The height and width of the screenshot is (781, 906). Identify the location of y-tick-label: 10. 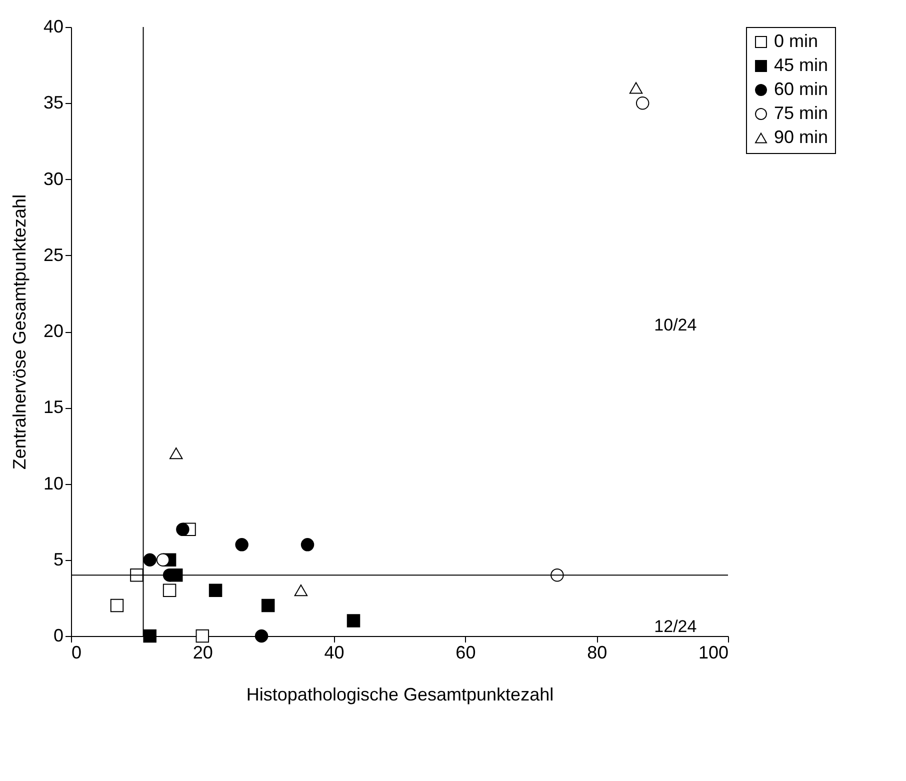
(53, 483).